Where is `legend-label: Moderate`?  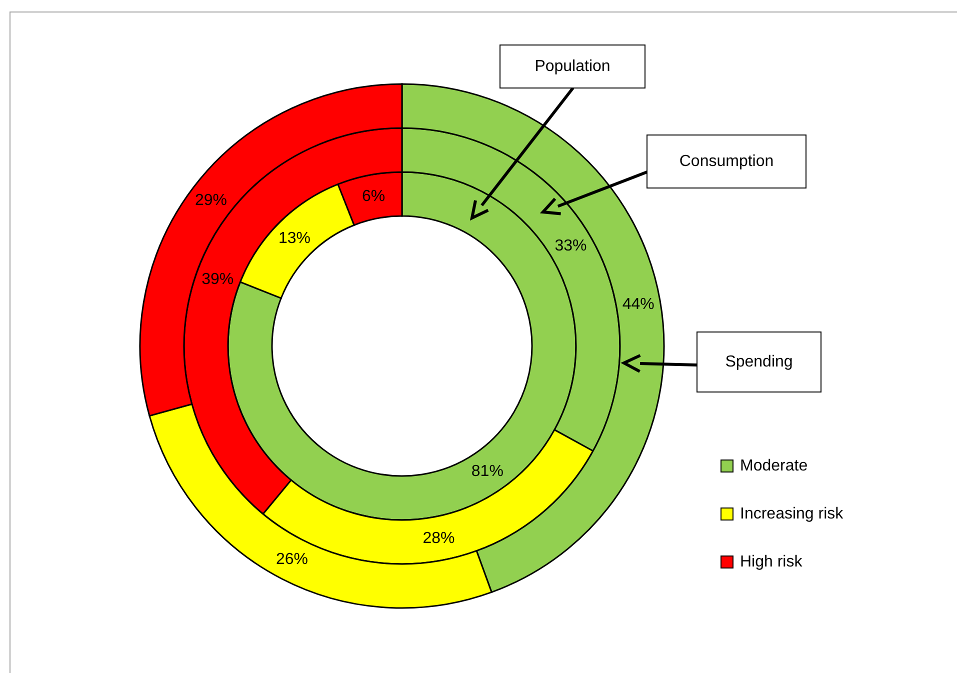
legend-label: Moderate is located at coordinates (774, 466).